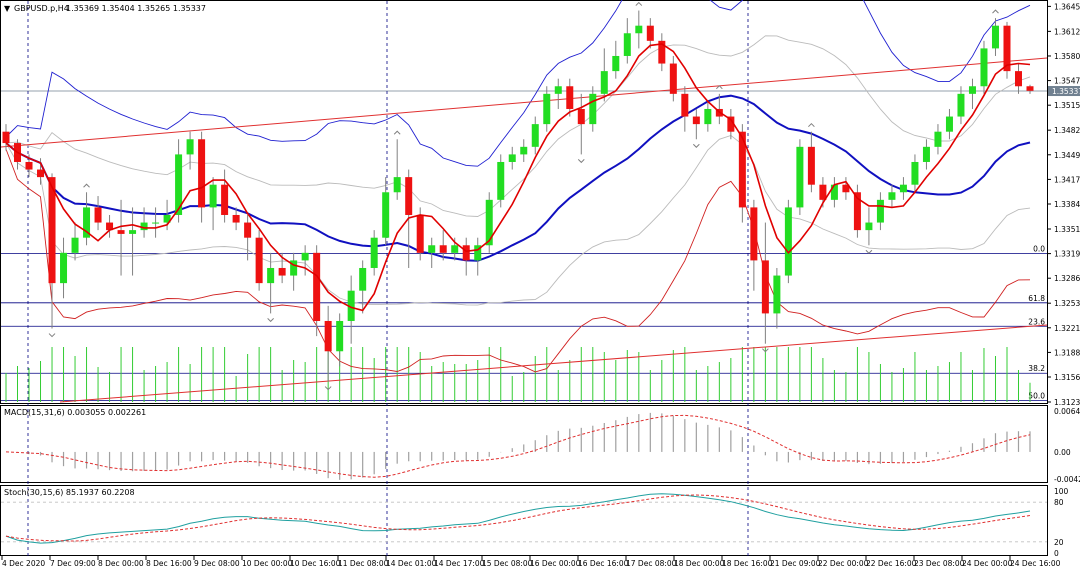 Image resolution: width=1080 pixels, height=573 pixels. I want to click on macd-indicator: 0.006467 0.00 -0.00425, so click(542, 445).